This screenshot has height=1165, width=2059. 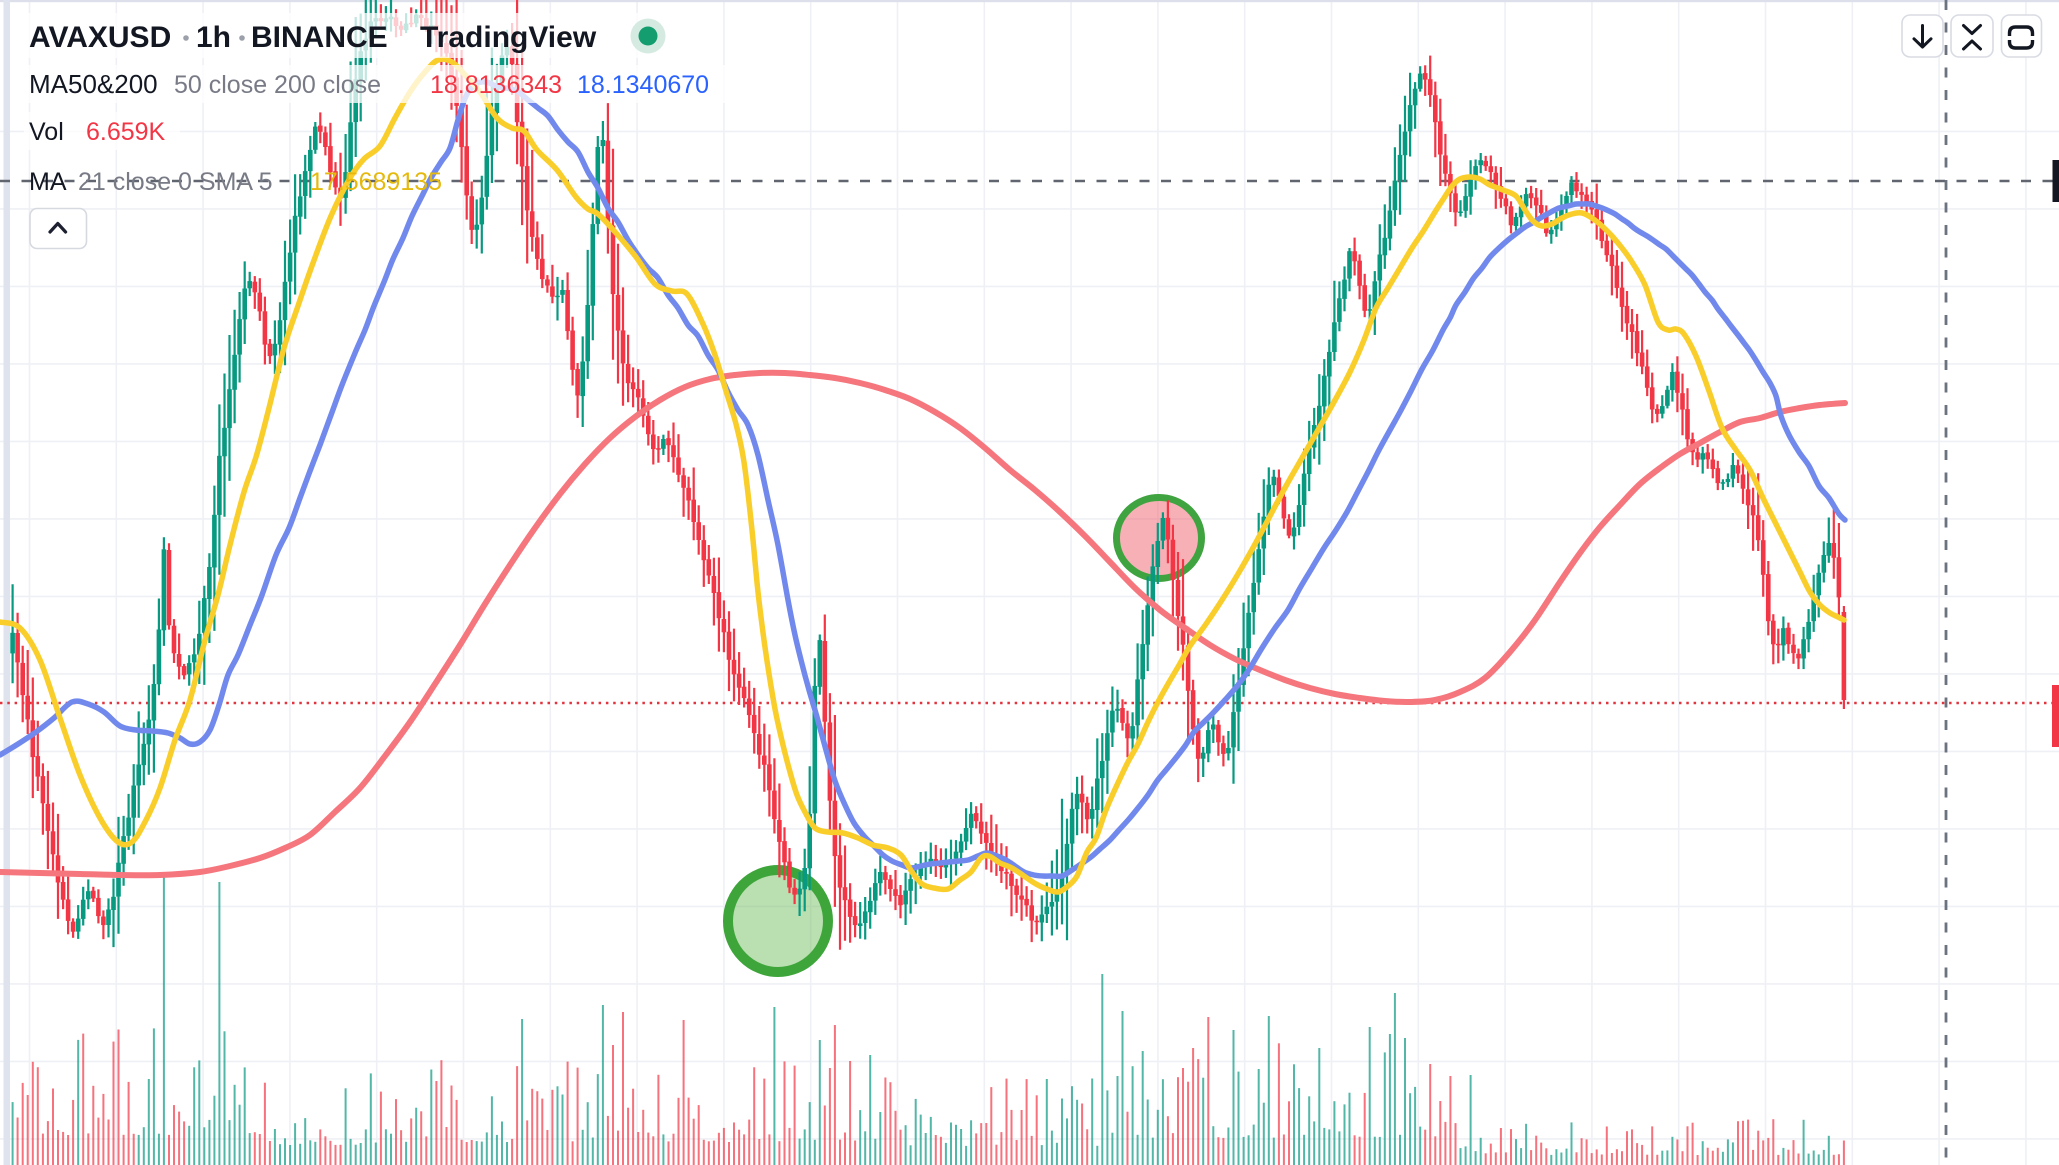 What do you see at coordinates (46, 132) in the screenshot?
I see `svg-text: Vol` at bounding box center [46, 132].